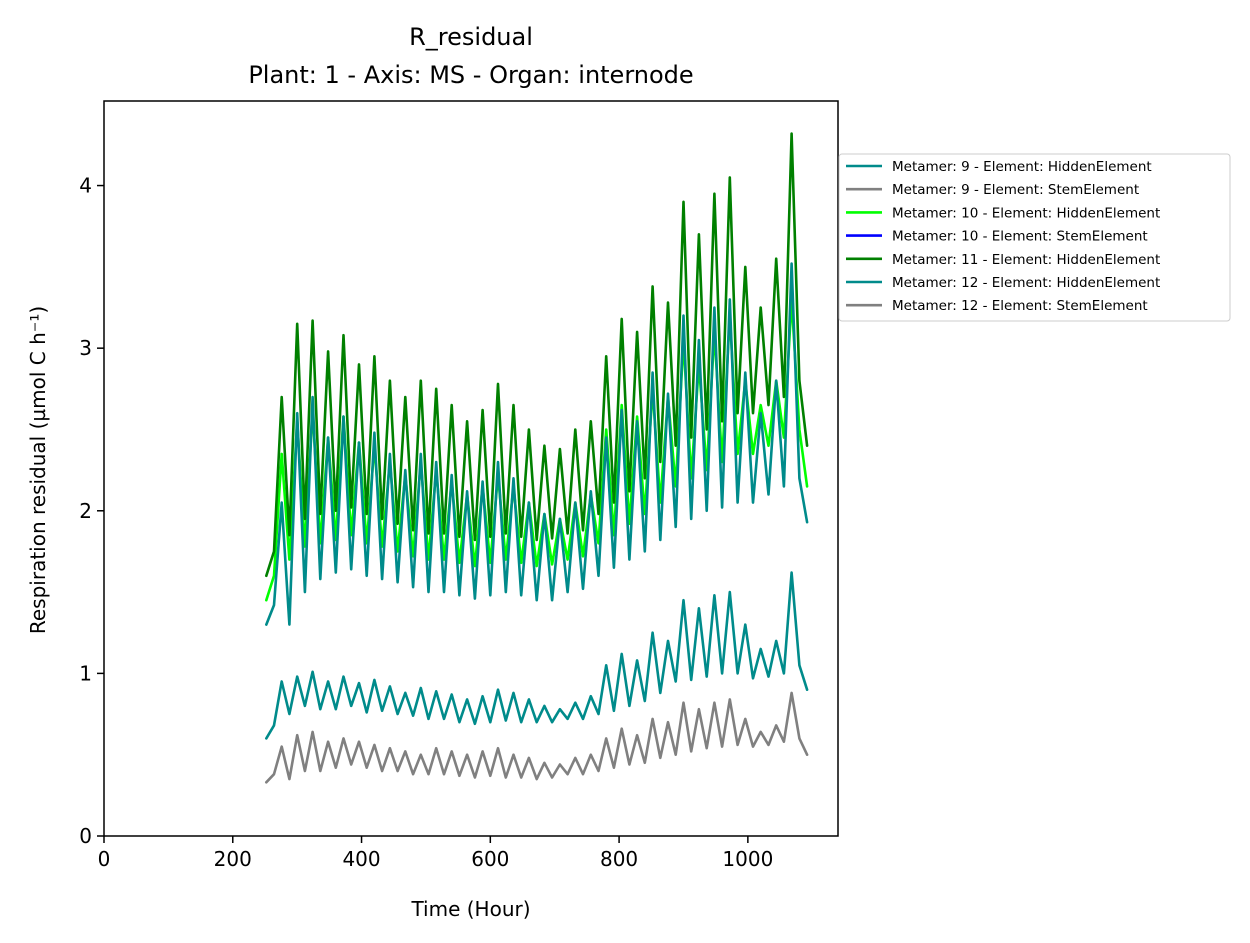 The image size is (1250, 943). I want to click on y-tick-label-3: 3, so click(85, 348).